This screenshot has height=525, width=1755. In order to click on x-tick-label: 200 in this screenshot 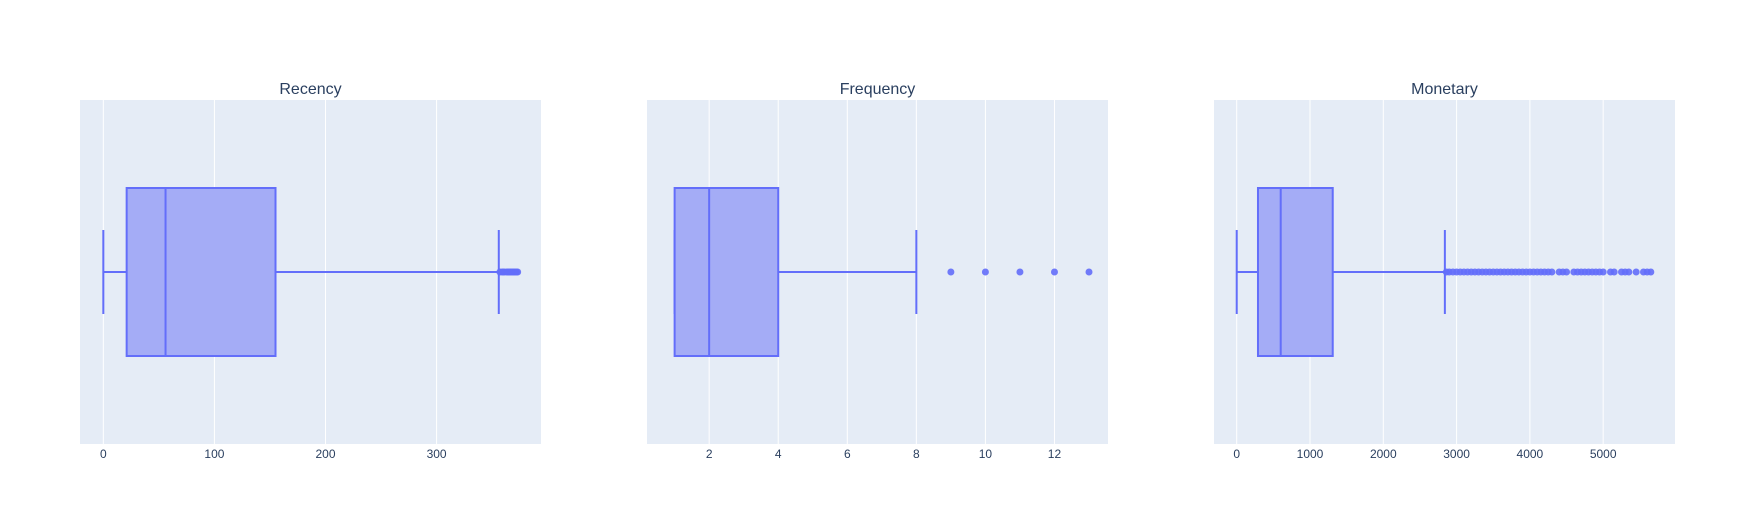, I will do `click(325, 454)`.